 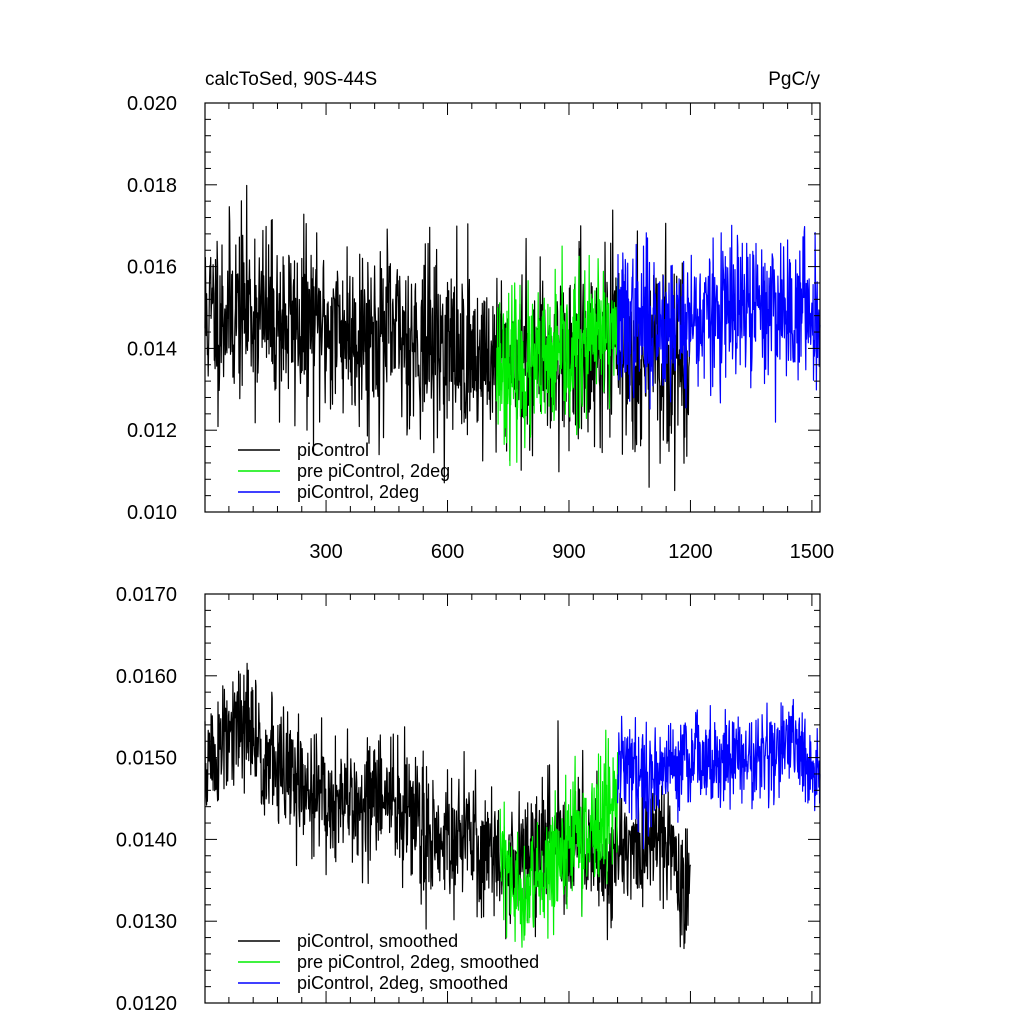 I want to click on chart-title: calcToSed, 90S-44S, so click(x=291, y=79).